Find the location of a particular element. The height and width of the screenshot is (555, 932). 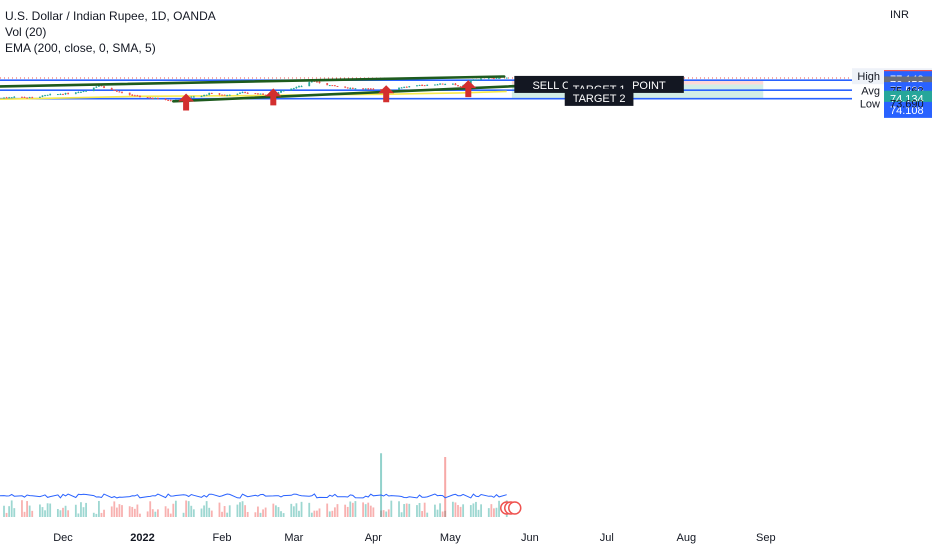

price-axis-label: Low 73.690 is located at coordinates (892, 104).